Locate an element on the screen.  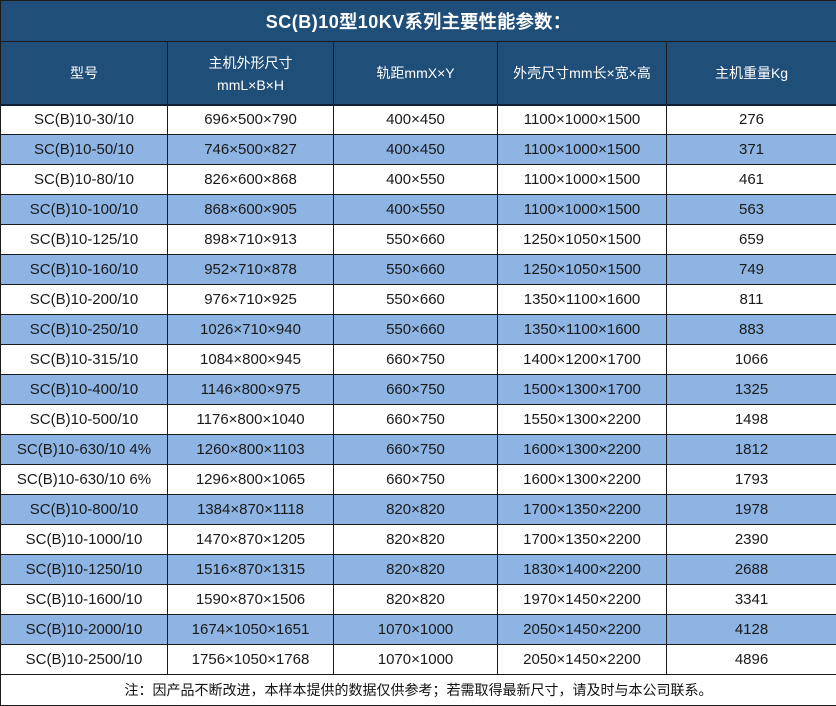
column-header-label: 主机重量Kg is located at coordinates (751, 73).